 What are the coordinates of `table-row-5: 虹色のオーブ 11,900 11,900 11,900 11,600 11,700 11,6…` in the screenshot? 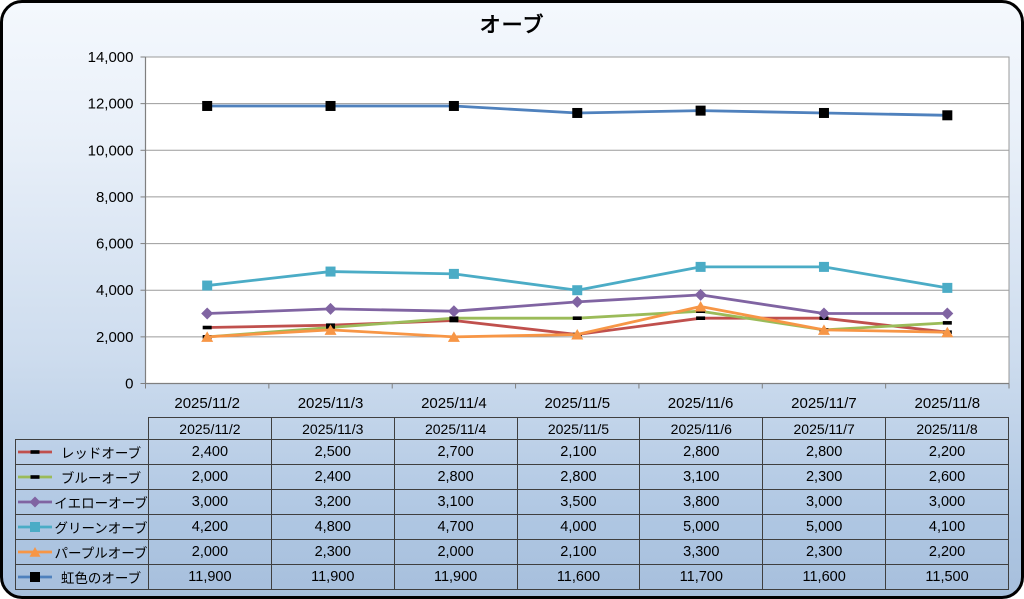 It's located at (512, 577).